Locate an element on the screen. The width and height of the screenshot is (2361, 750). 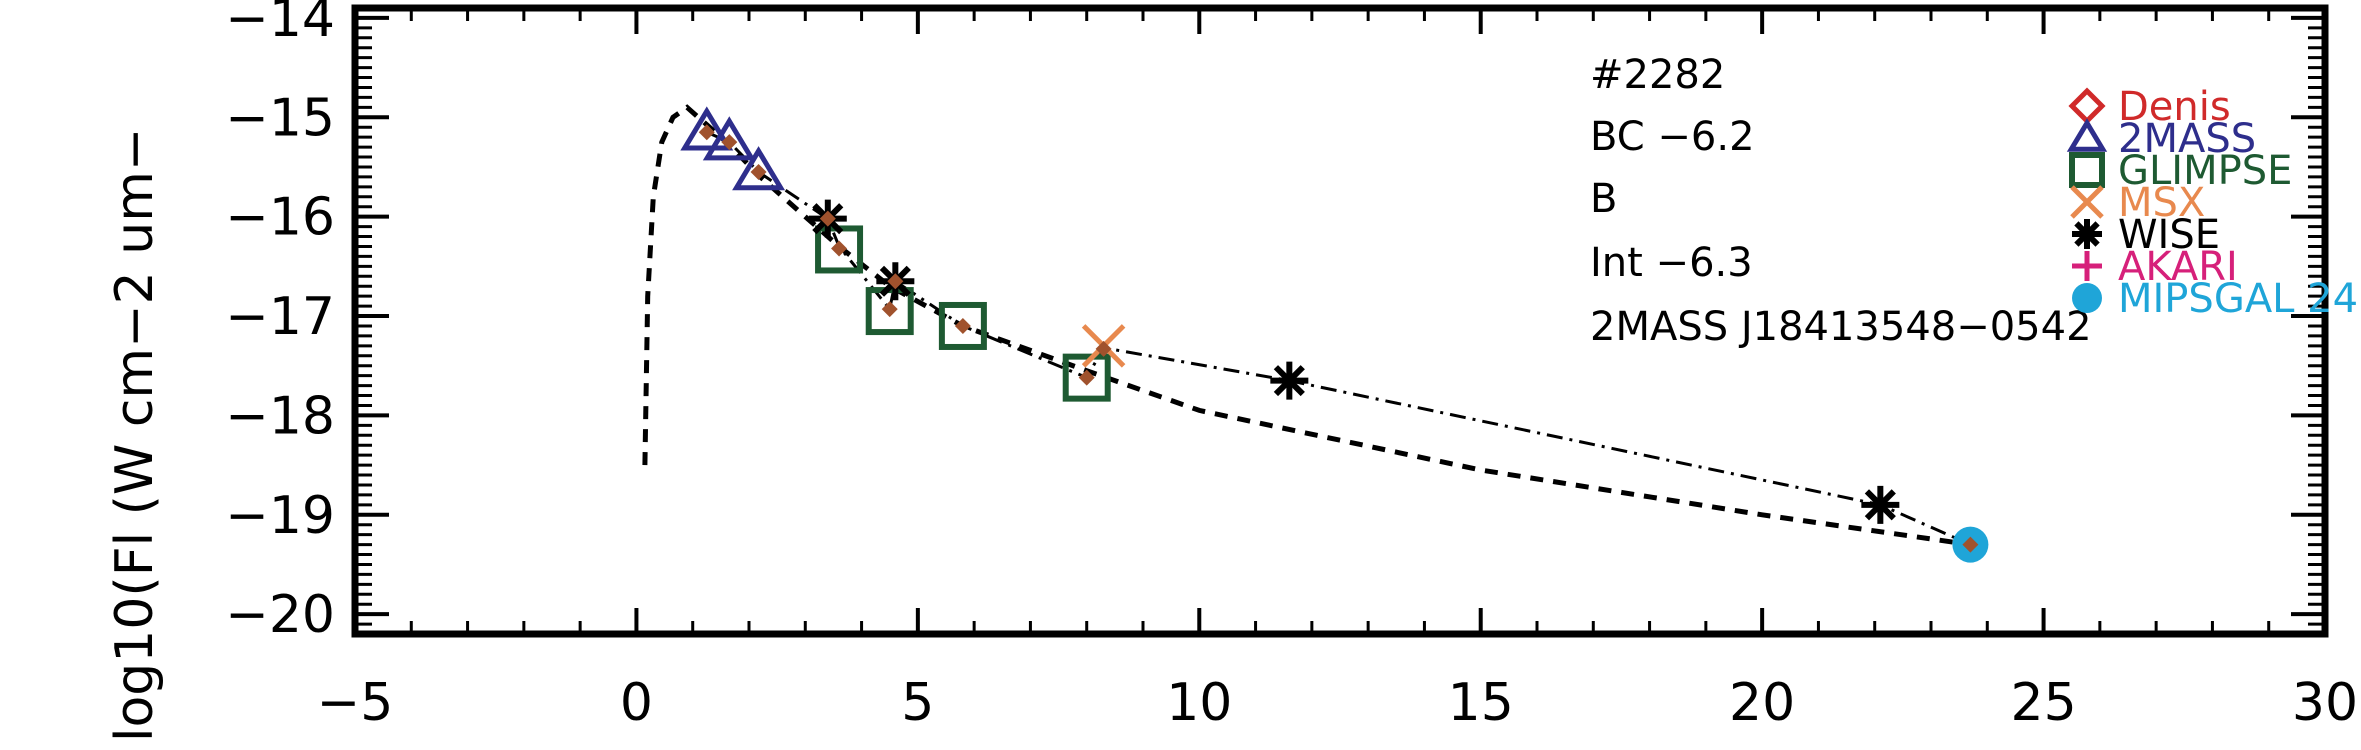
y-tick-label: −17 is located at coordinates (280, 317).